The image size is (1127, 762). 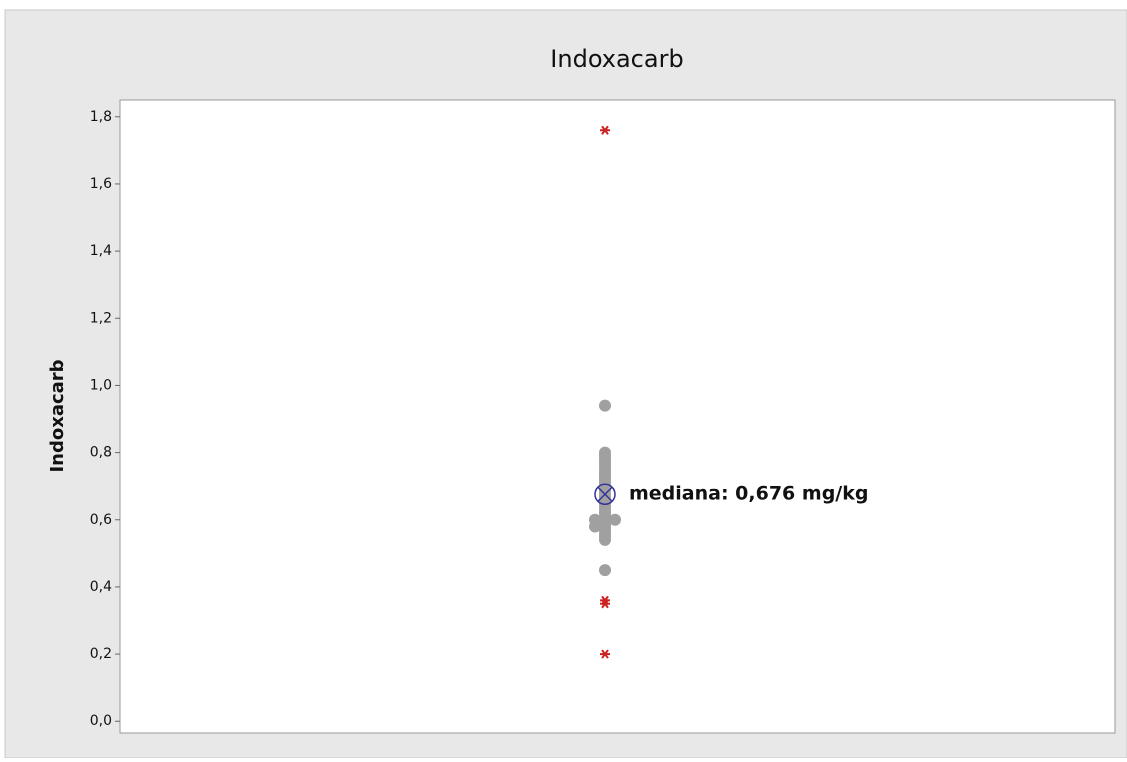 What do you see at coordinates (748, 494) in the screenshot?
I see `median-annotation: mediana: 0,676 mg/kg` at bounding box center [748, 494].